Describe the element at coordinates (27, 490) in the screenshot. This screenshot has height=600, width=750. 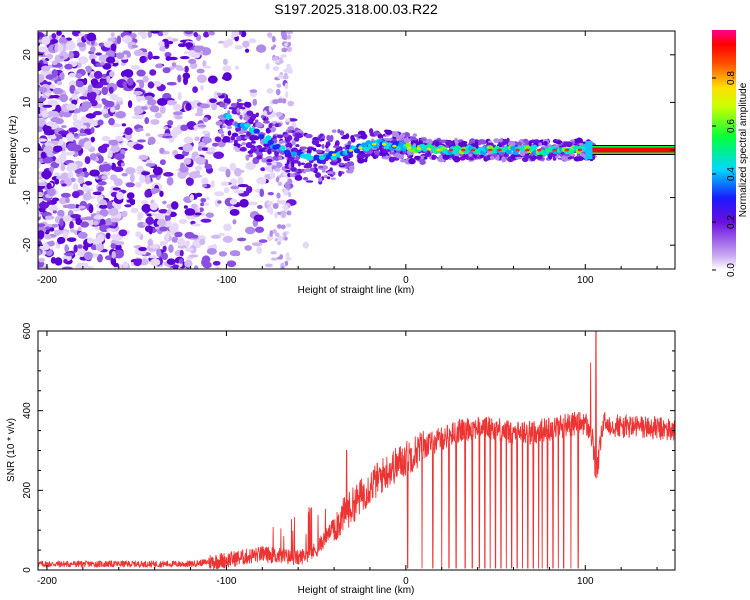
I see `snr-ytick-label: 200` at that location.